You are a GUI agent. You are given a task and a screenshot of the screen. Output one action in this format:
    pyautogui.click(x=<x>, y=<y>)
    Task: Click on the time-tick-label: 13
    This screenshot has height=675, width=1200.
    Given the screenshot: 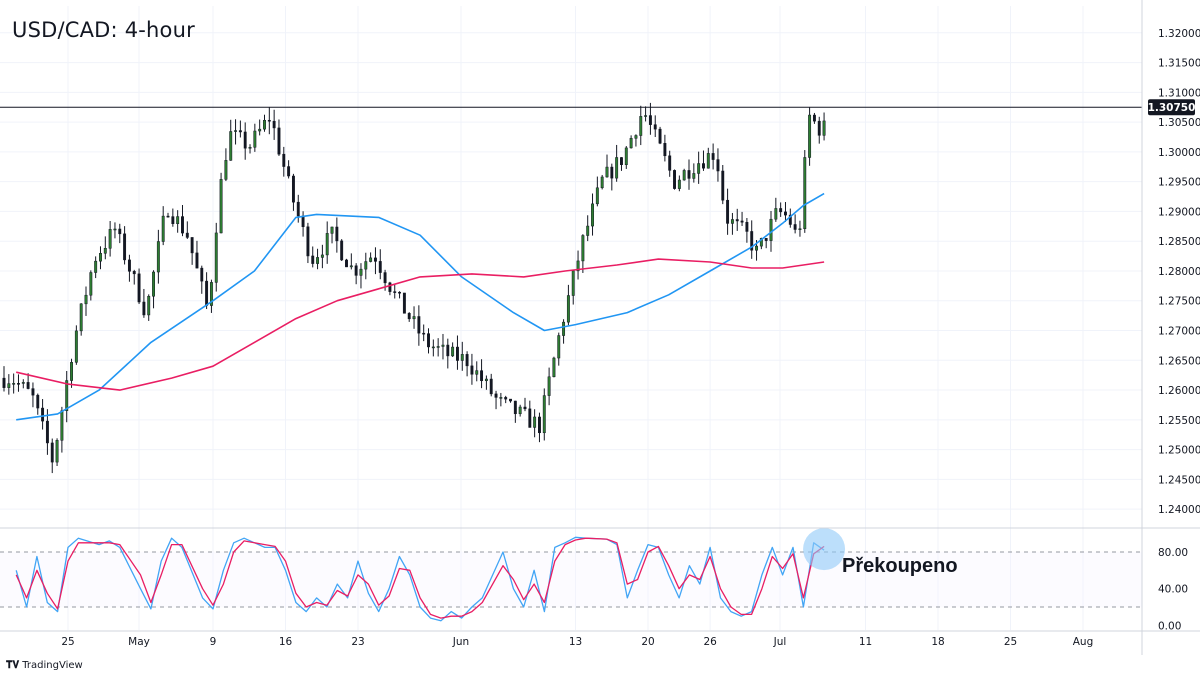 What is the action you would take?
    pyautogui.click(x=575, y=642)
    